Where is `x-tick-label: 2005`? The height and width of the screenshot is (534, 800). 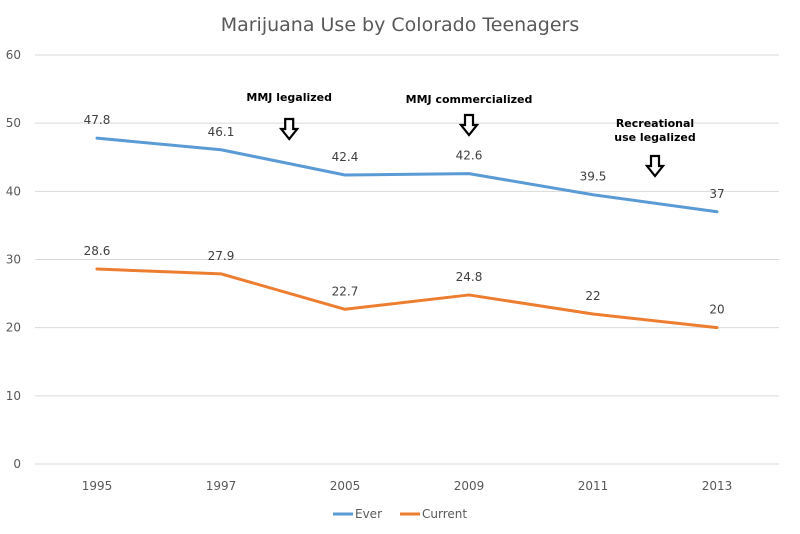
x-tick-label: 2005 is located at coordinates (345, 486).